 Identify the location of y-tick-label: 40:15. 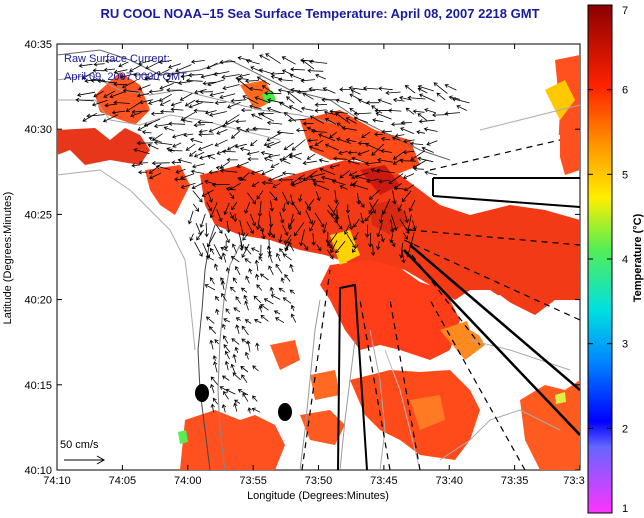
(38, 386).